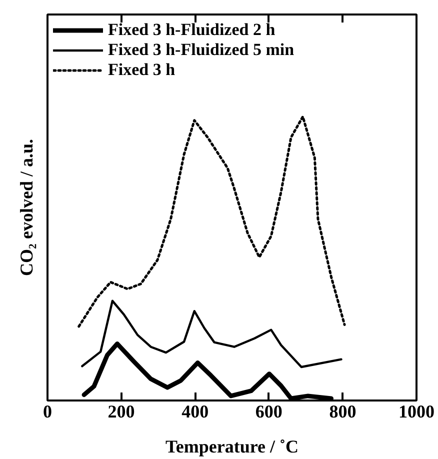 The height and width of the screenshot is (459, 438). I want to click on legend-label: Fixed 3 h-Fluidized 2 h, so click(192, 30).